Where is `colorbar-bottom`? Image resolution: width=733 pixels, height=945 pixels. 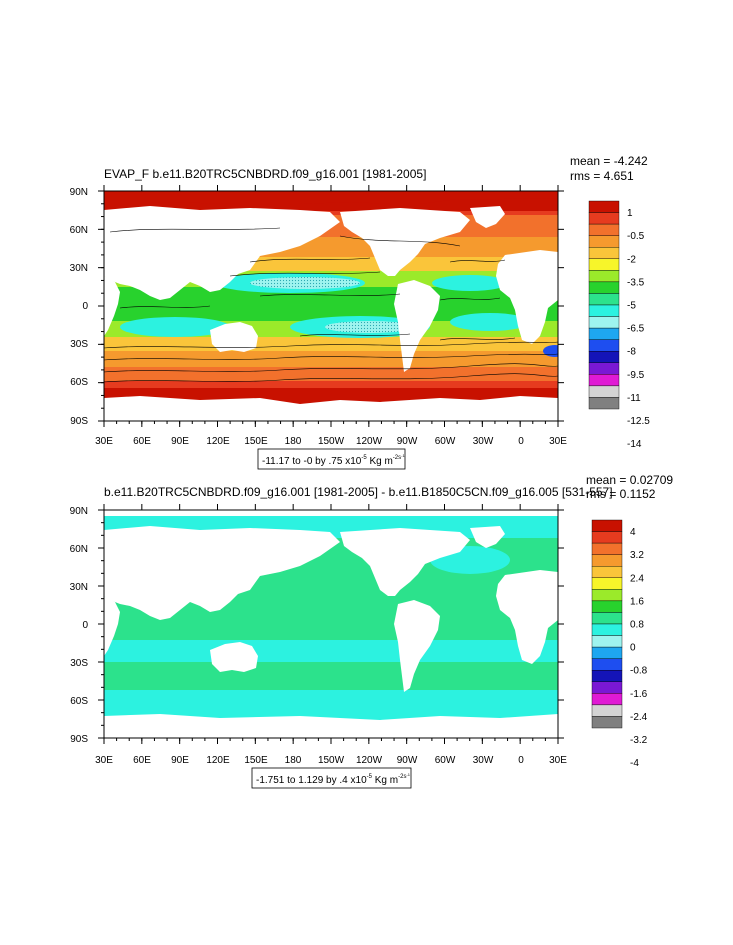 colorbar-bottom is located at coordinates (607, 624).